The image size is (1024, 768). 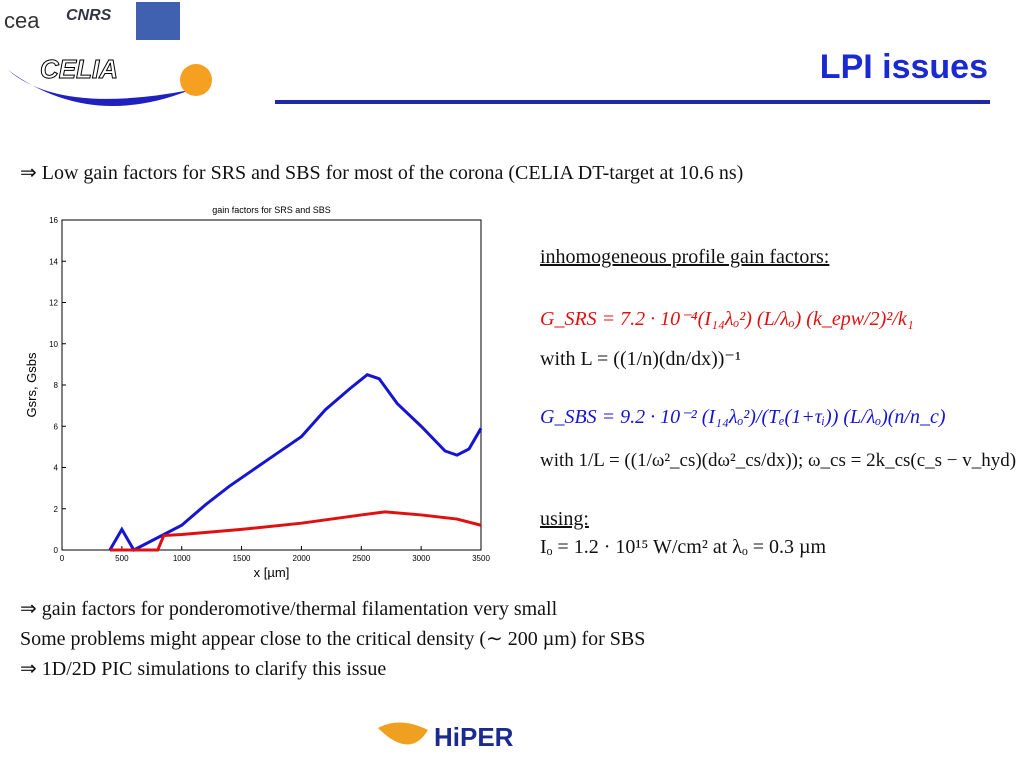 I want to click on formula-heading: inhomogeneous profile gain factors:, so click(x=685, y=257).